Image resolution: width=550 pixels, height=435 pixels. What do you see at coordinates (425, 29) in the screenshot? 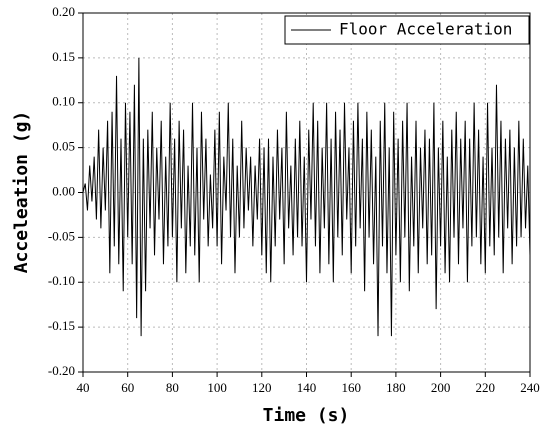
I see `legend-label: Floor Acceleration` at bounding box center [425, 29].